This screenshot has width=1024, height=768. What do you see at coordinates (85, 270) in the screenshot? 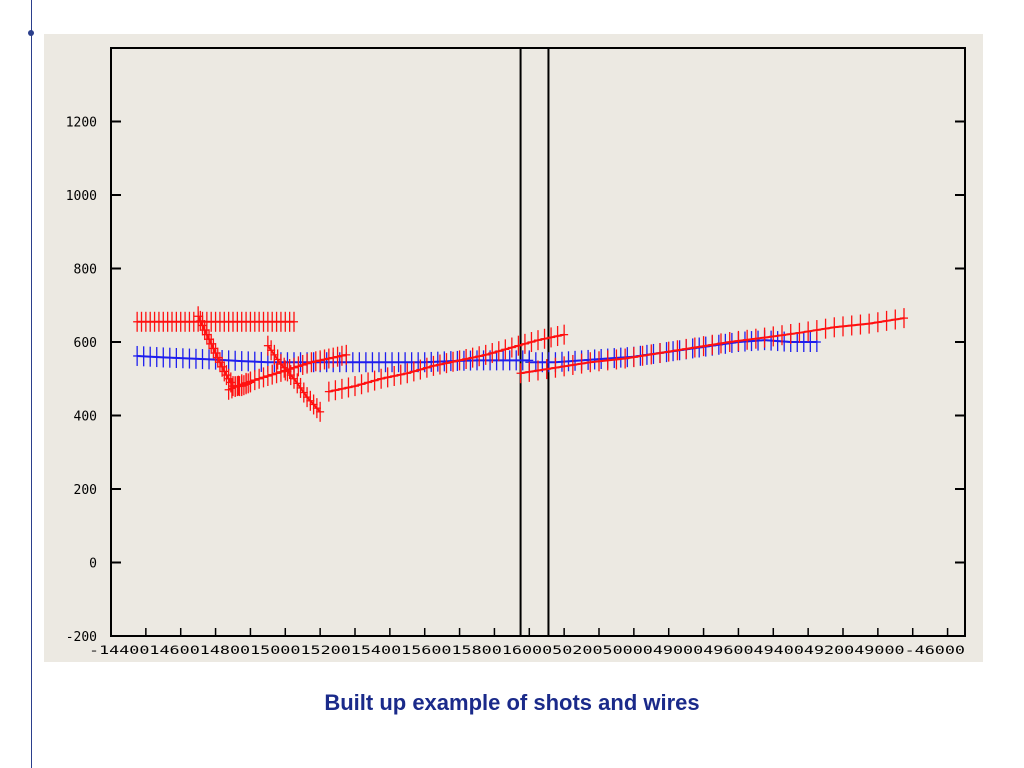
I see `y-tick-label: 800` at bounding box center [85, 270].